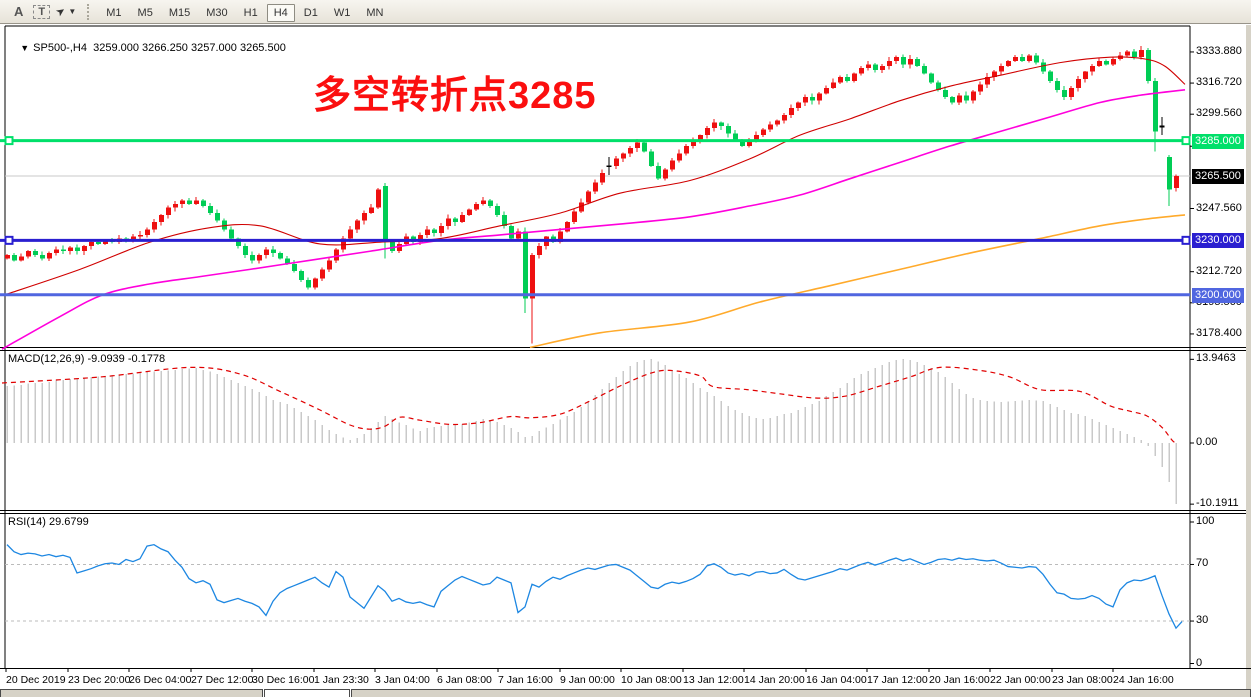 The image size is (1251, 697). What do you see at coordinates (88, 11) in the screenshot?
I see `toolbar-grip` at bounding box center [88, 11].